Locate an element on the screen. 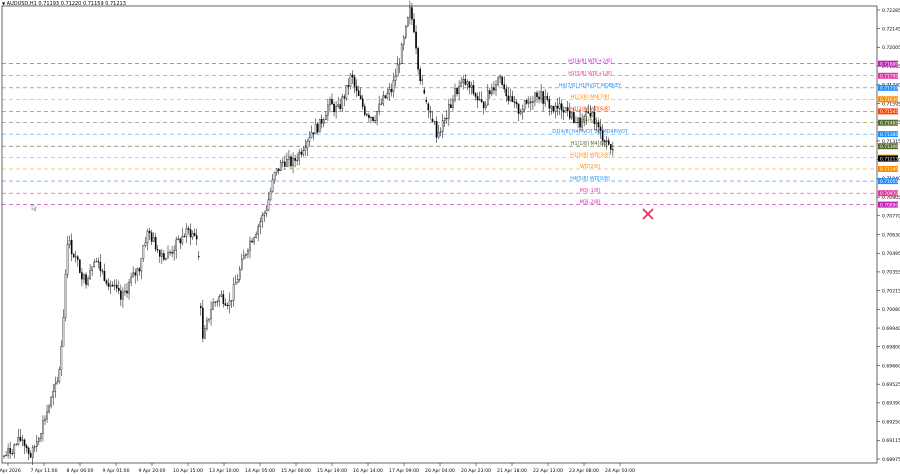  level-price-tag-text: 0.71465 is located at coordinates (889, 123).